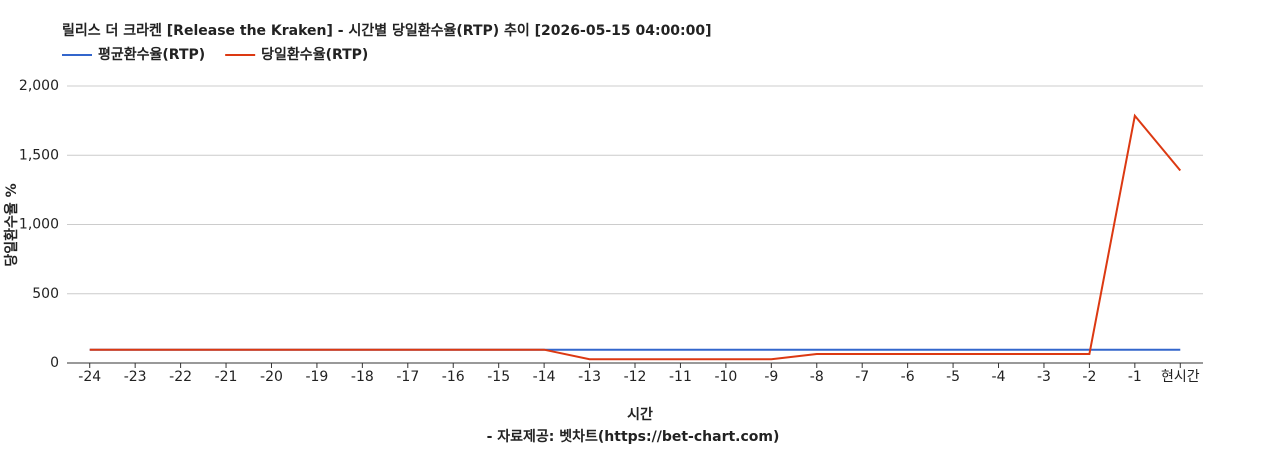 This screenshot has width=1268, height=454. I want to click on x-tick-label: -22, so click(180, 377).